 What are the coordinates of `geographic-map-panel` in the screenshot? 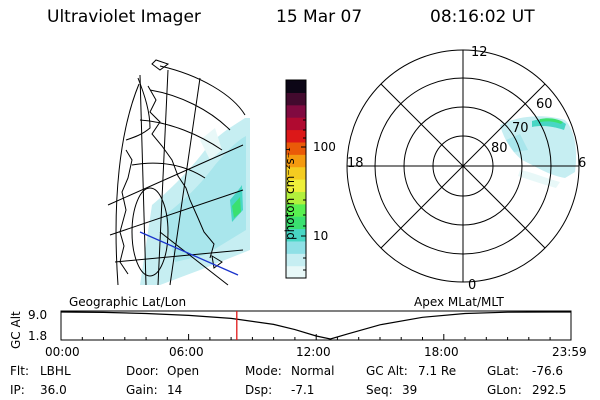 It's located at (178, 172).